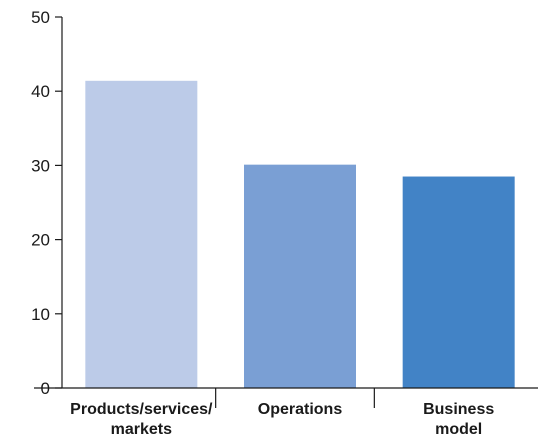  Describe the element at coordinates (141, 429) in the screenshot. I see `x-category-label: markets` at that location.